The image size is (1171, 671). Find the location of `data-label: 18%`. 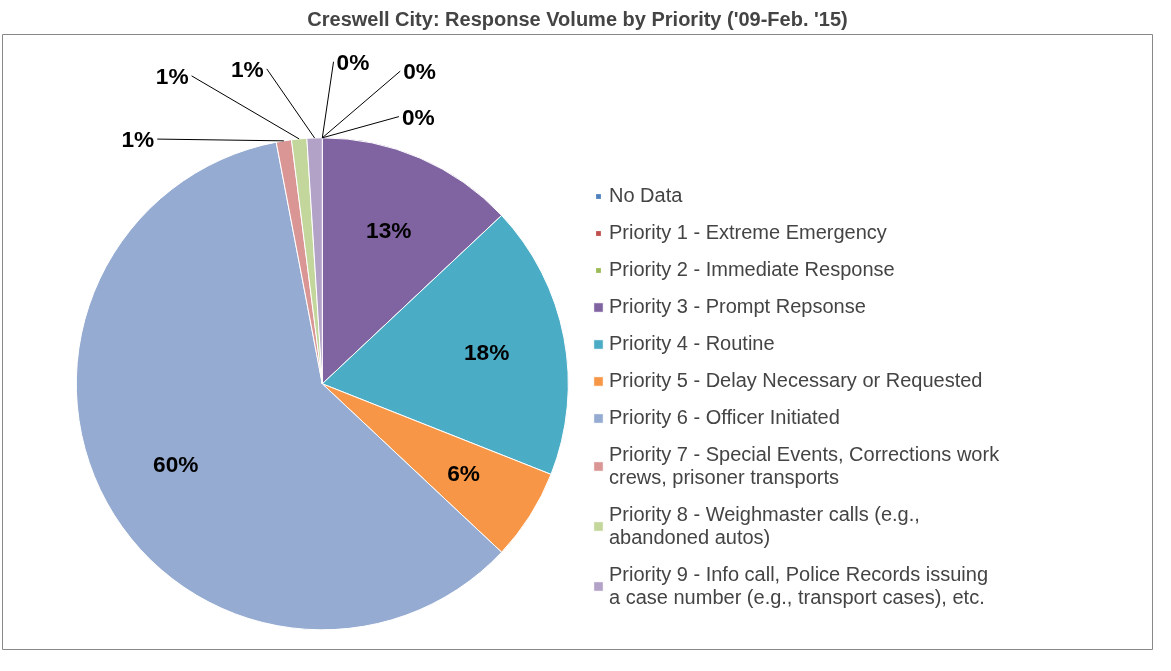

data-label: 18% is located at coordinates (486, 352).